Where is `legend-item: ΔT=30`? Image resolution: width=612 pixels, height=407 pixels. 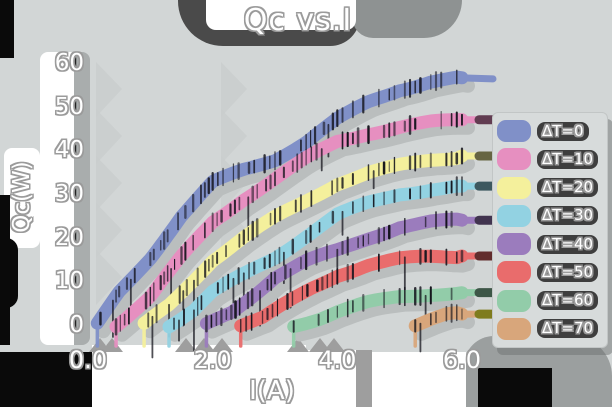 legend-item: ΔT=30 is located at coordinates (550, 216).